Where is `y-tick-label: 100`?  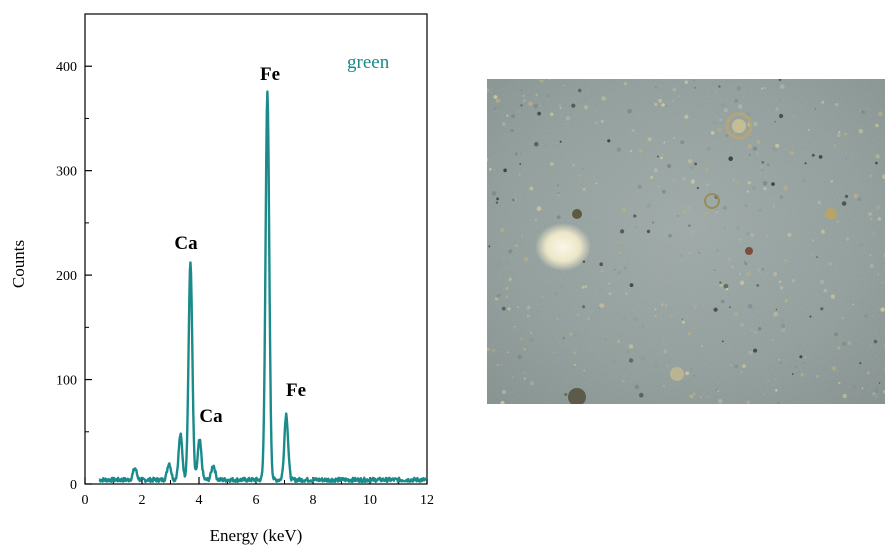 y-tick-label: 100 is located at coordinates (66, 381).